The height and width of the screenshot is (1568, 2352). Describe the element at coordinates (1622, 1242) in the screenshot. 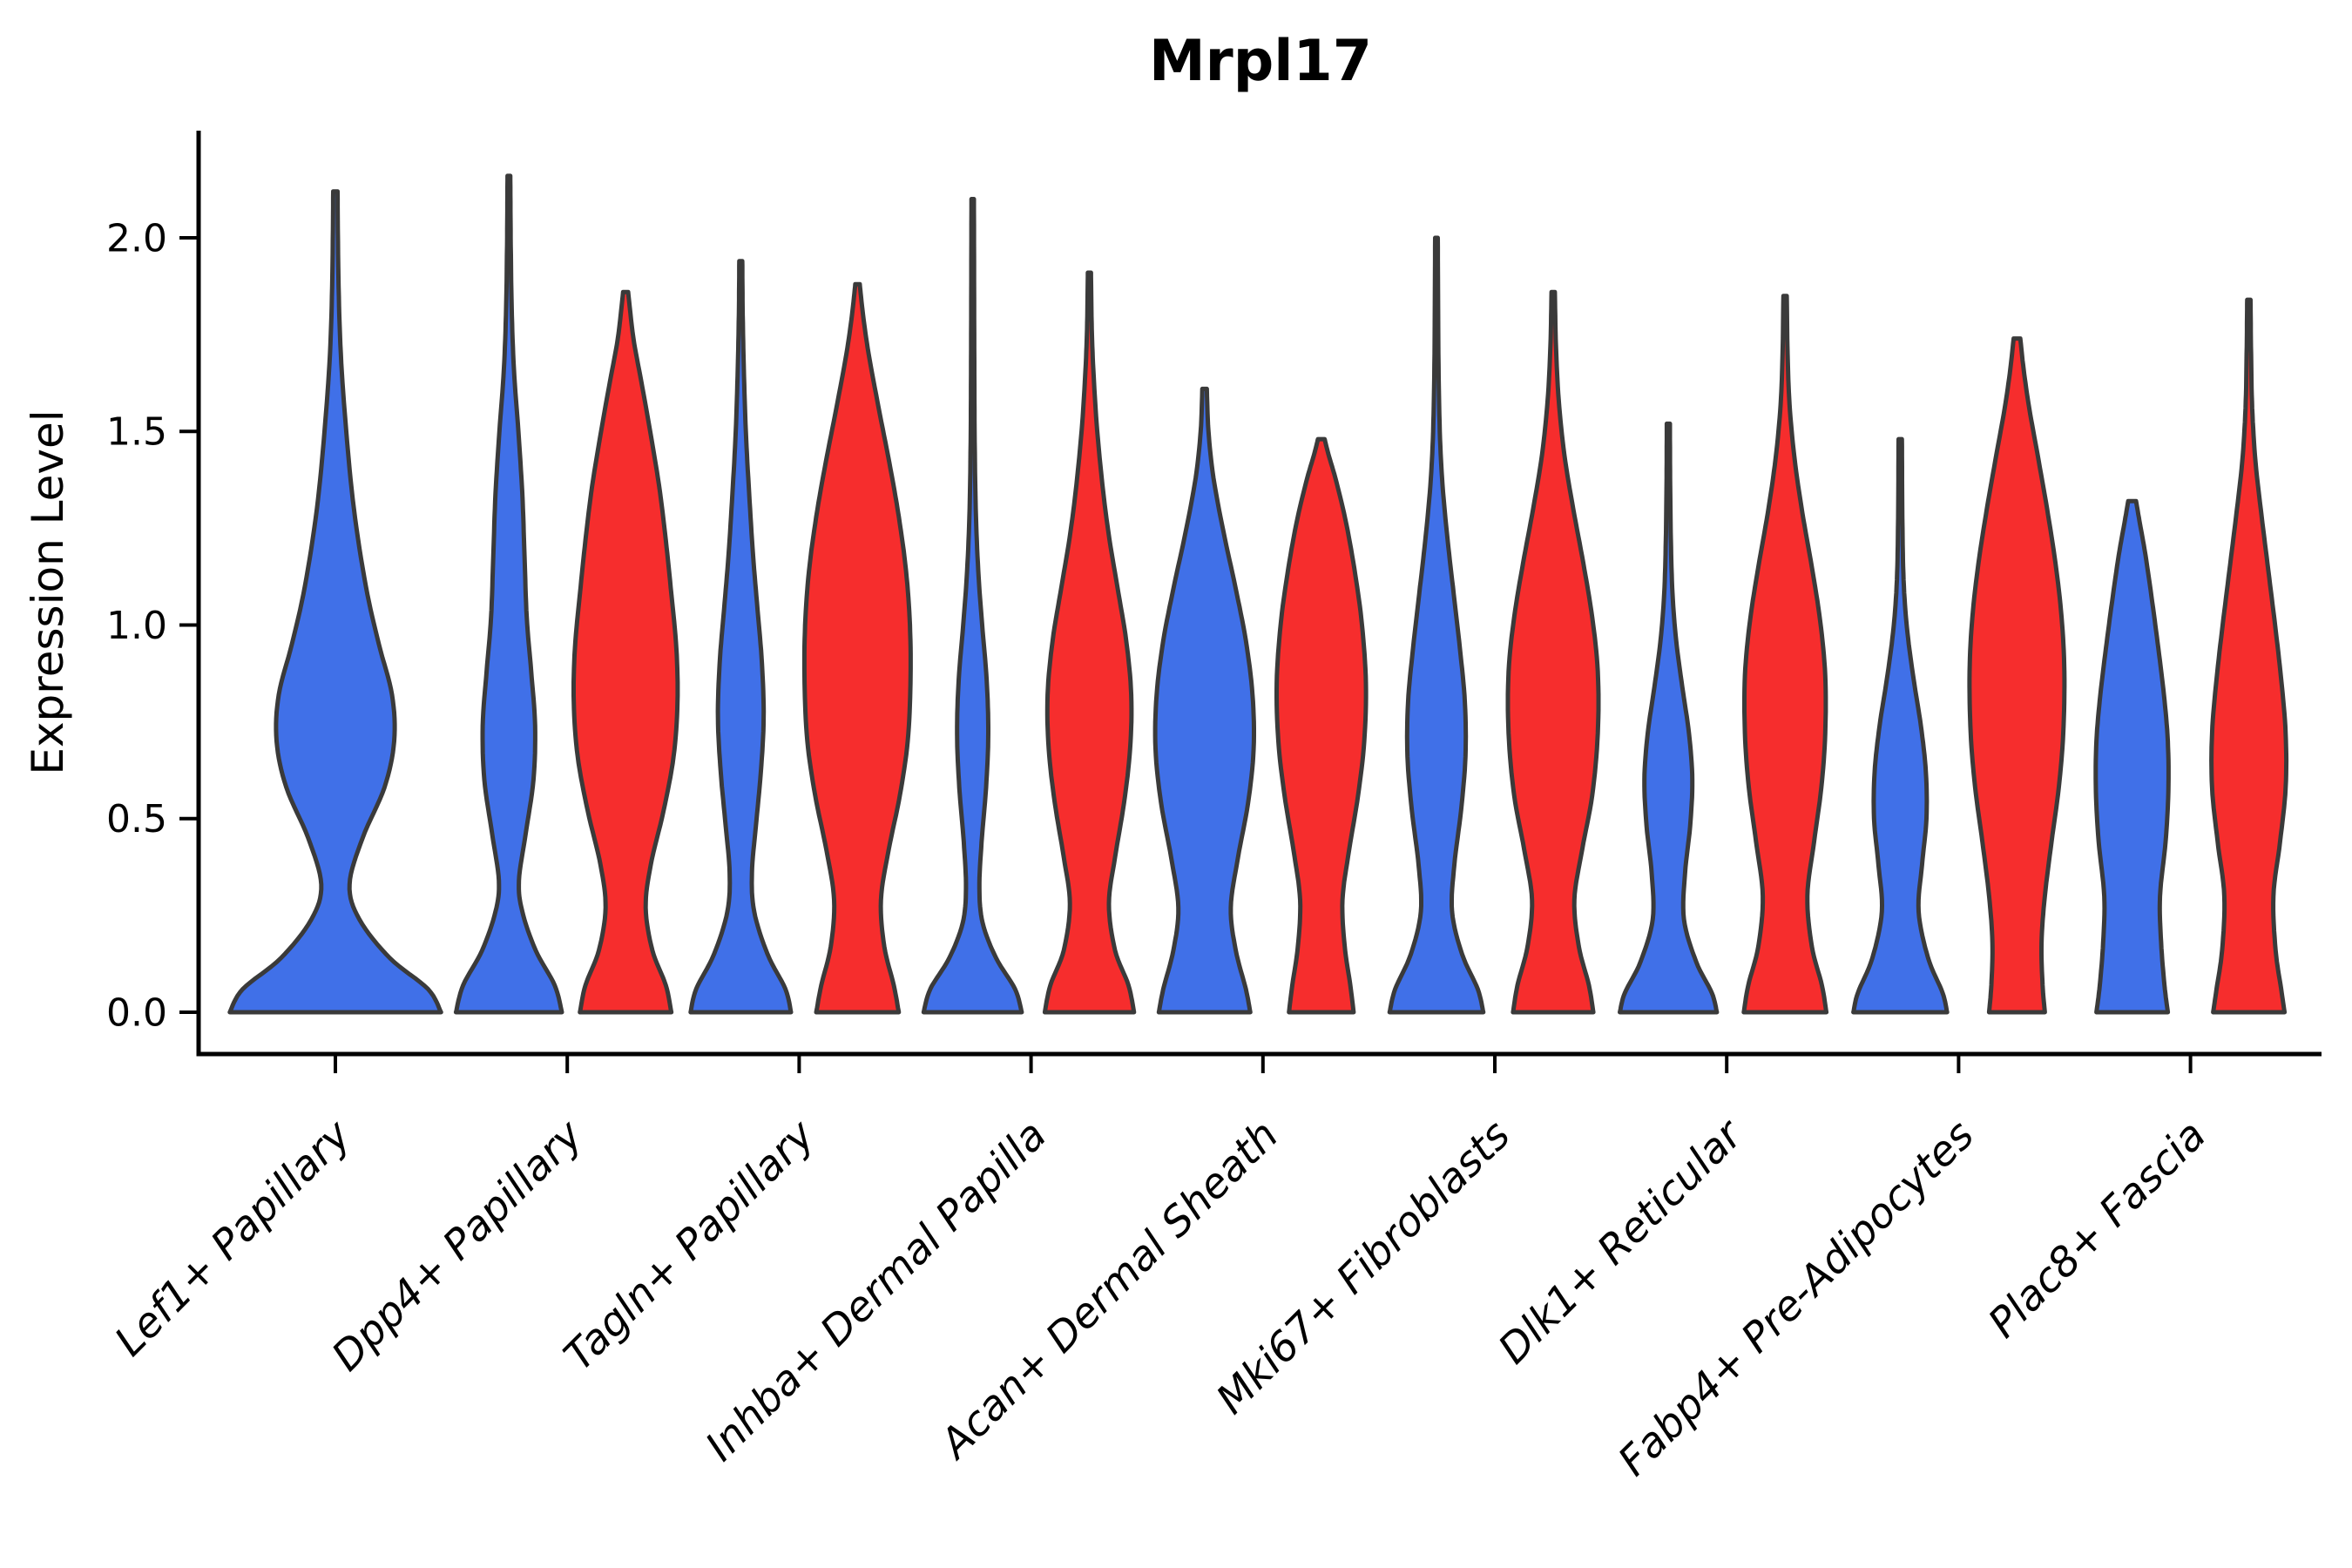

I see `x-tick-label: Dlk1+ Reticular` at that location.